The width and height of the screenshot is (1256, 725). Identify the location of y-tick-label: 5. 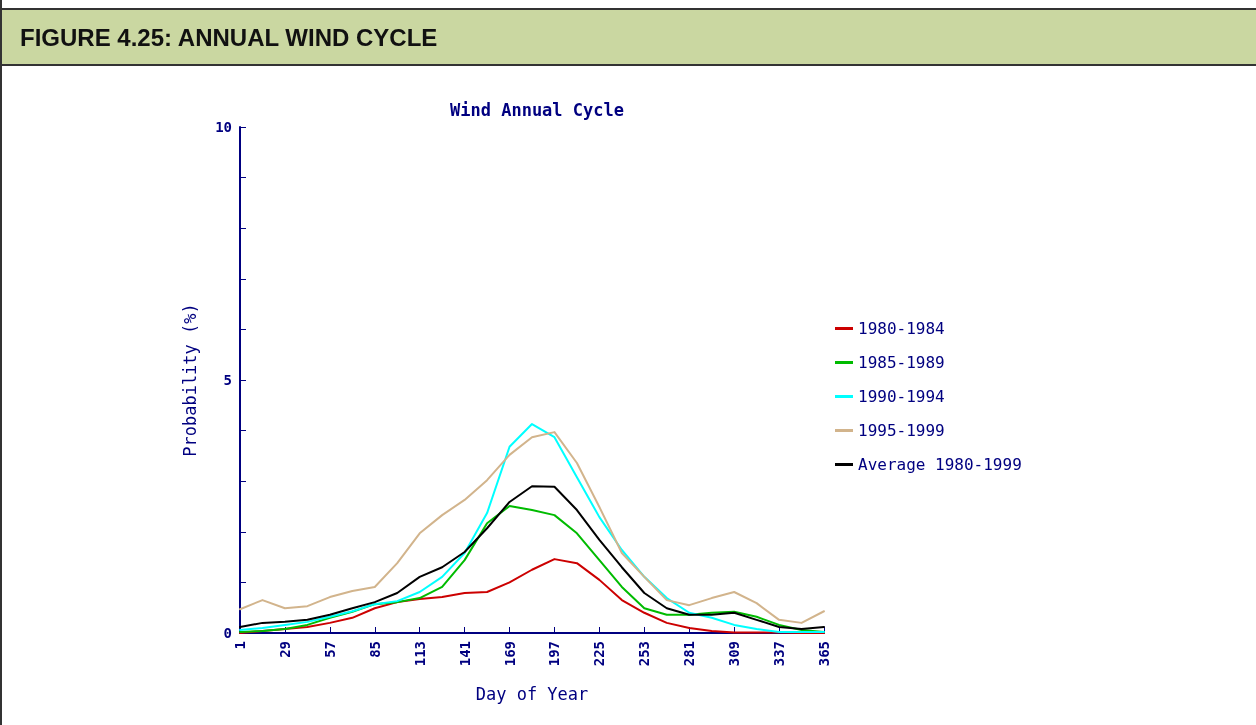
(227, 380).